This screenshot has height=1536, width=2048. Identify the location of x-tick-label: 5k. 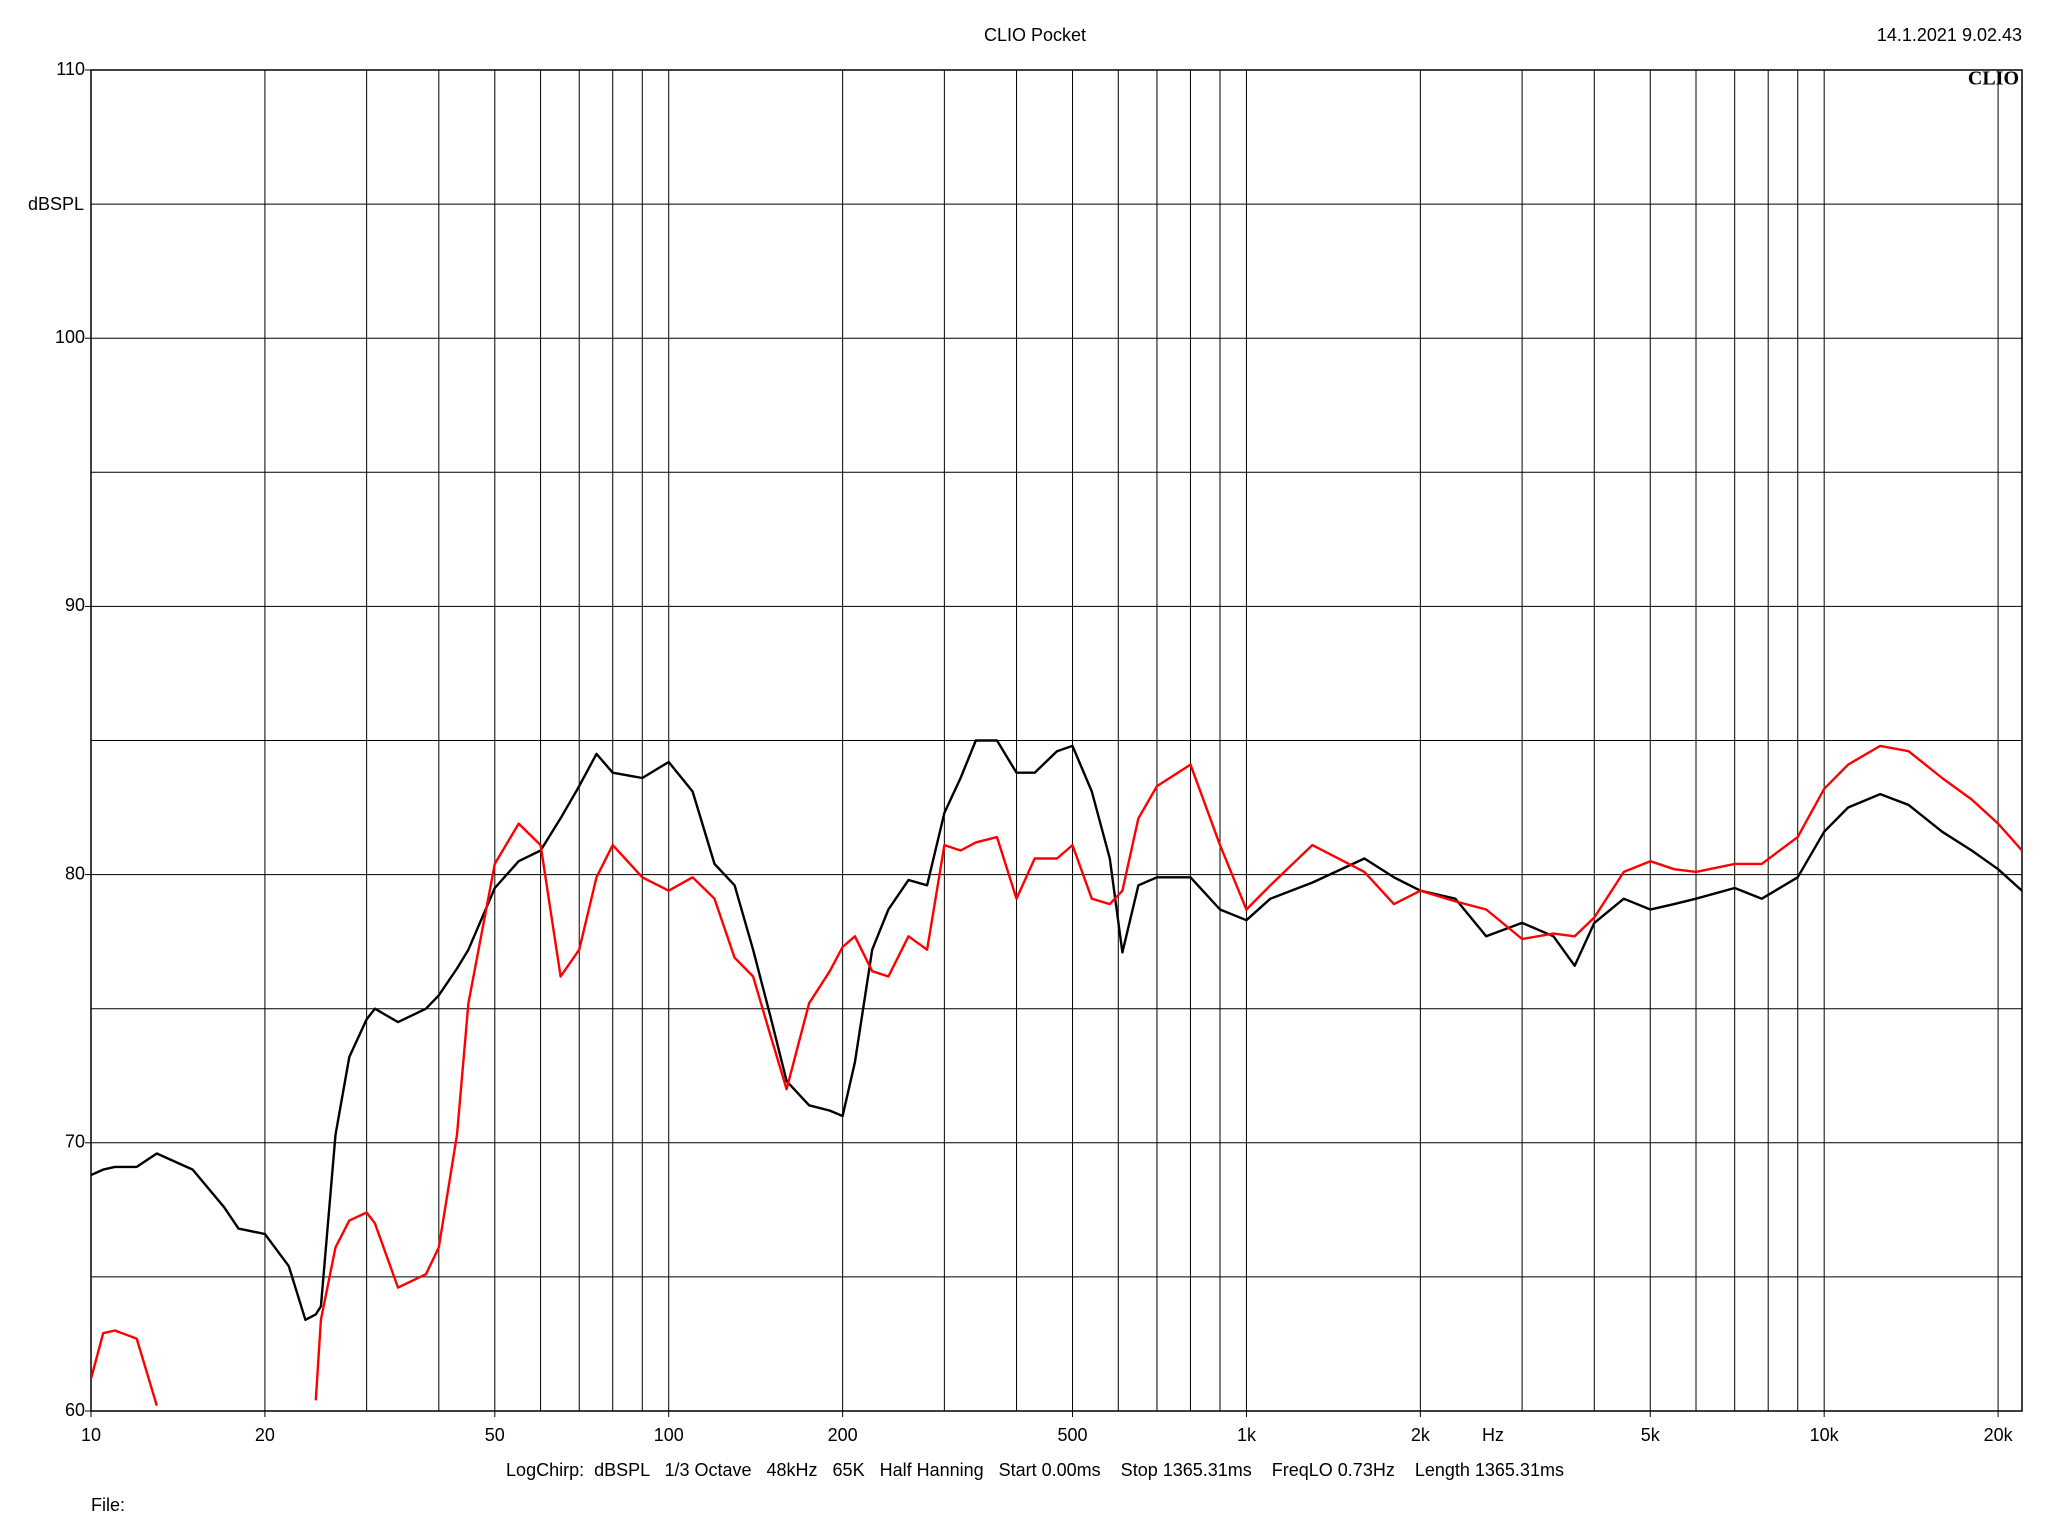
(1651, 1435).